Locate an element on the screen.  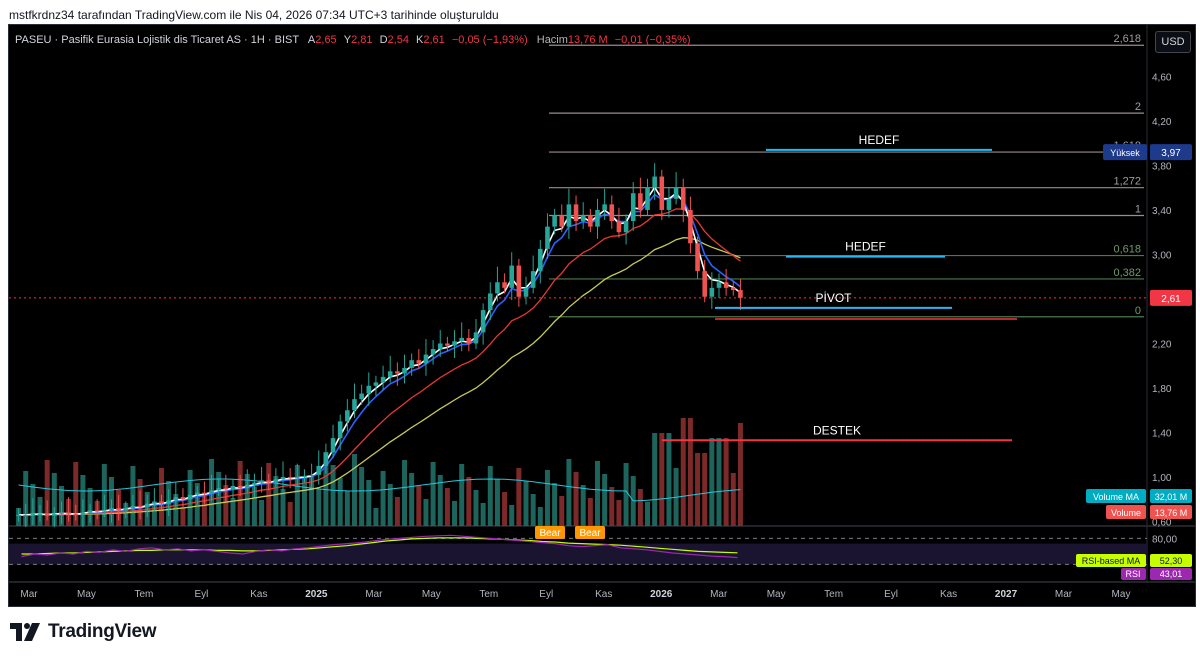
annotation-label: HEDEF is located at coordinates (879, 140).